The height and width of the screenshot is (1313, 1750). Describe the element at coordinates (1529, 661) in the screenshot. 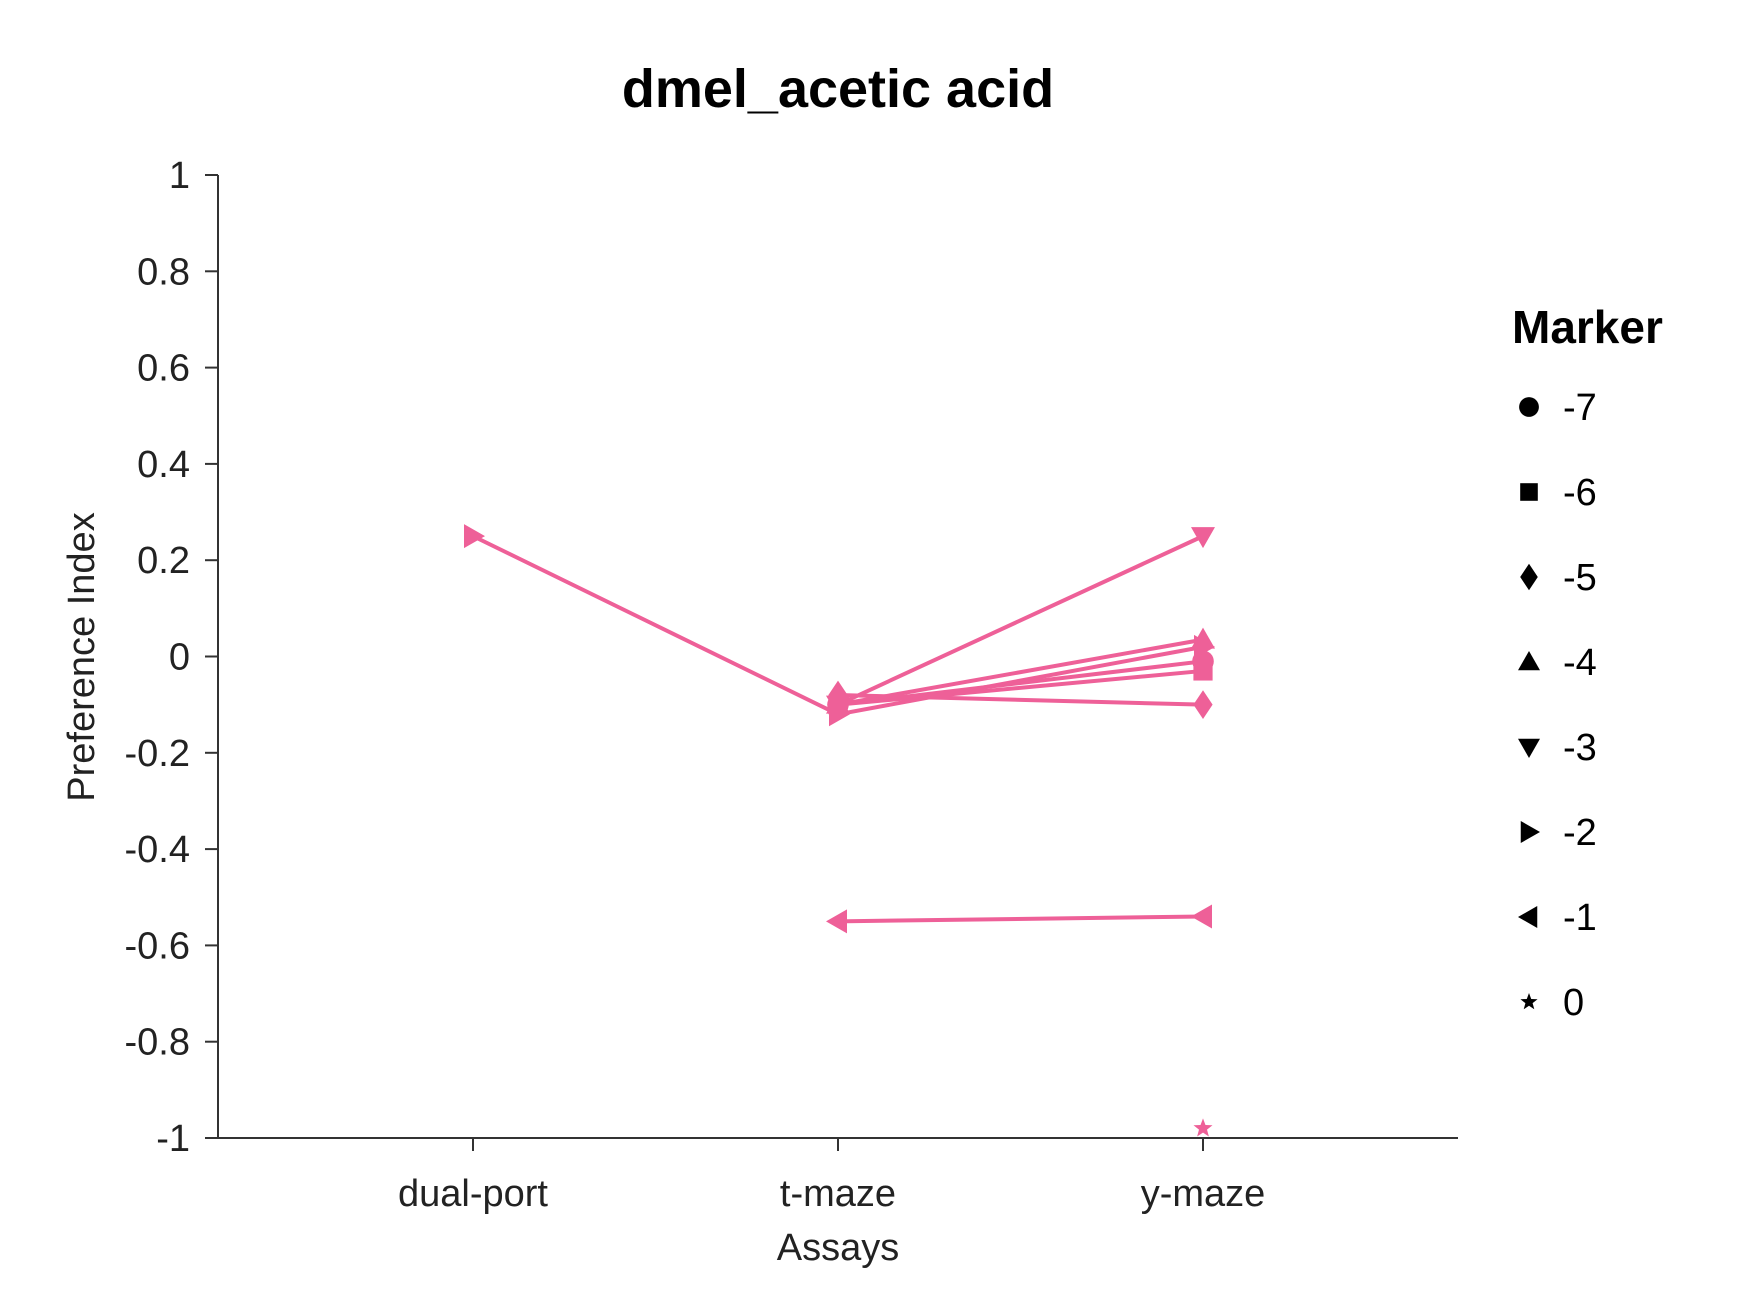

I see `legend-marker-triangle-up` at that location.